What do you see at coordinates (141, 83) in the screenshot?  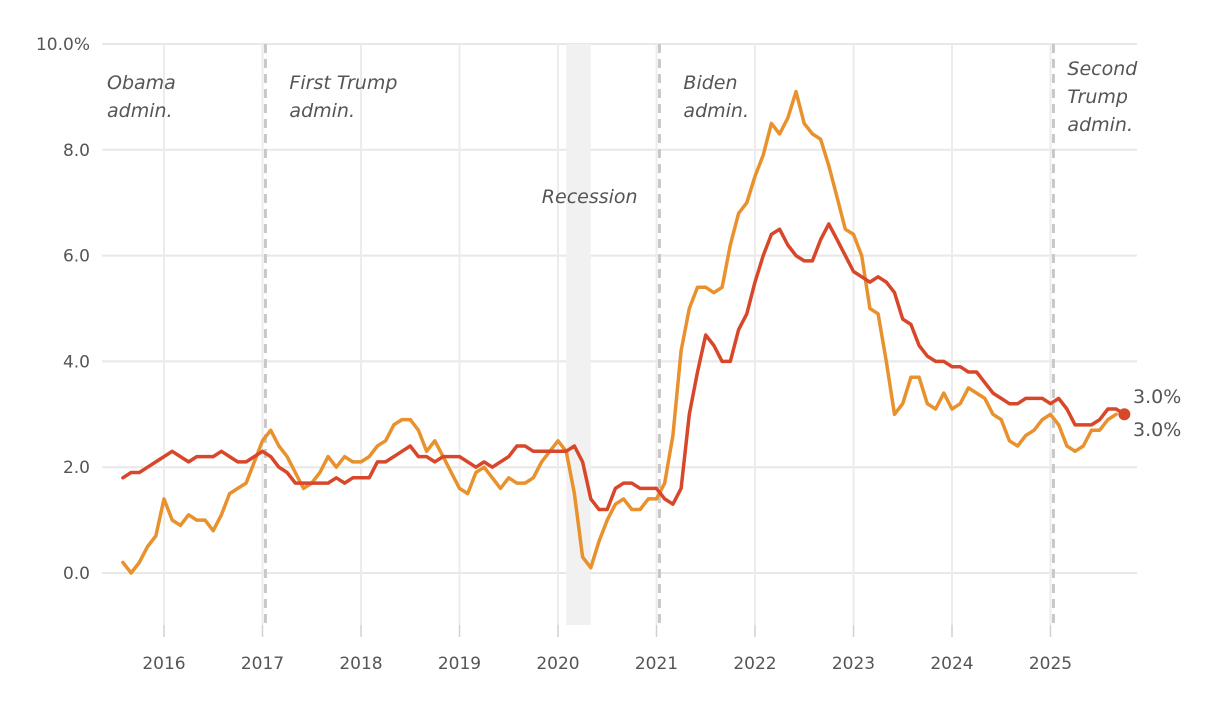 I see `annotation-text: Obama` at bounding box center [141, 83].